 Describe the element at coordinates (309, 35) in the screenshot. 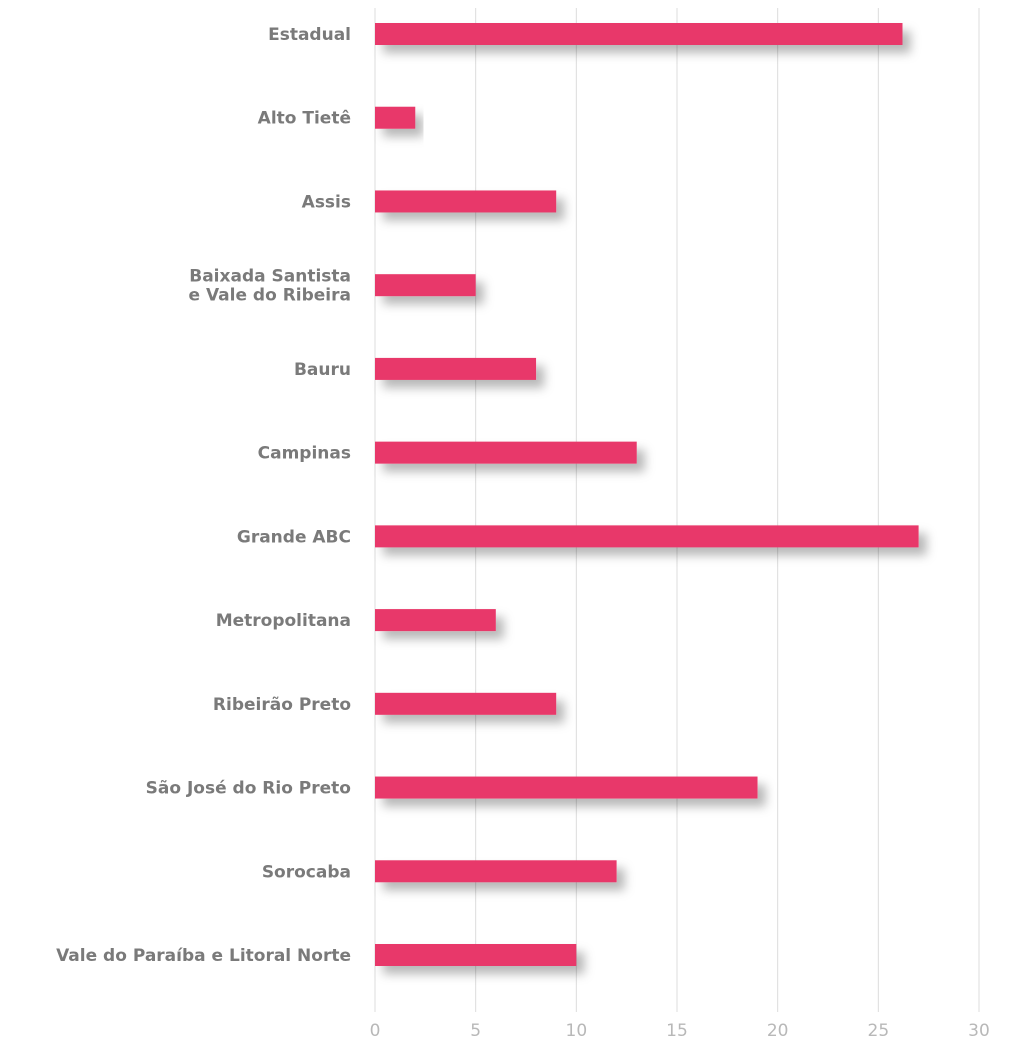

I see `category-label: Estadual` at that location.